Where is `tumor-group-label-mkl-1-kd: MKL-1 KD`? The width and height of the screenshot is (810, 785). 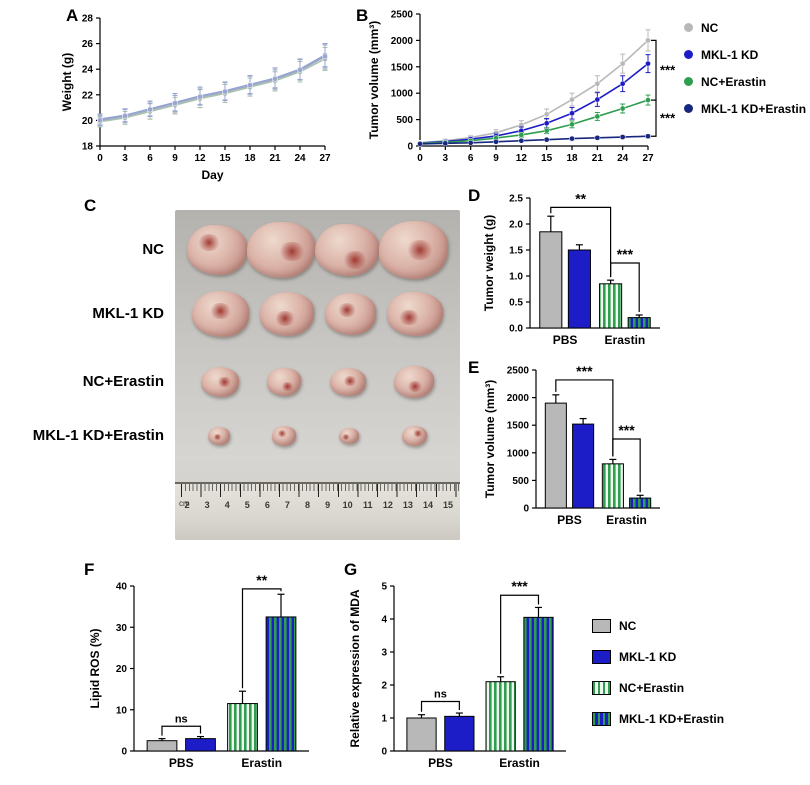 tumor-group-label-mkl-1-kd: MKL-1 KD is located at coordinates (128, 313).